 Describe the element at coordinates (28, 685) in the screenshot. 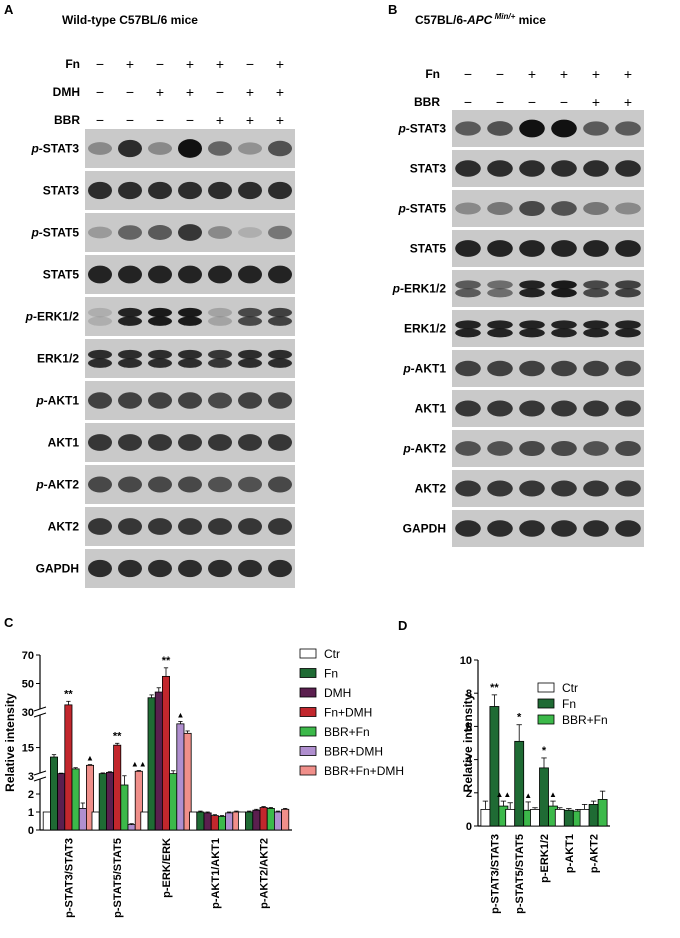

I see `y-tick-label: 50` at that location.